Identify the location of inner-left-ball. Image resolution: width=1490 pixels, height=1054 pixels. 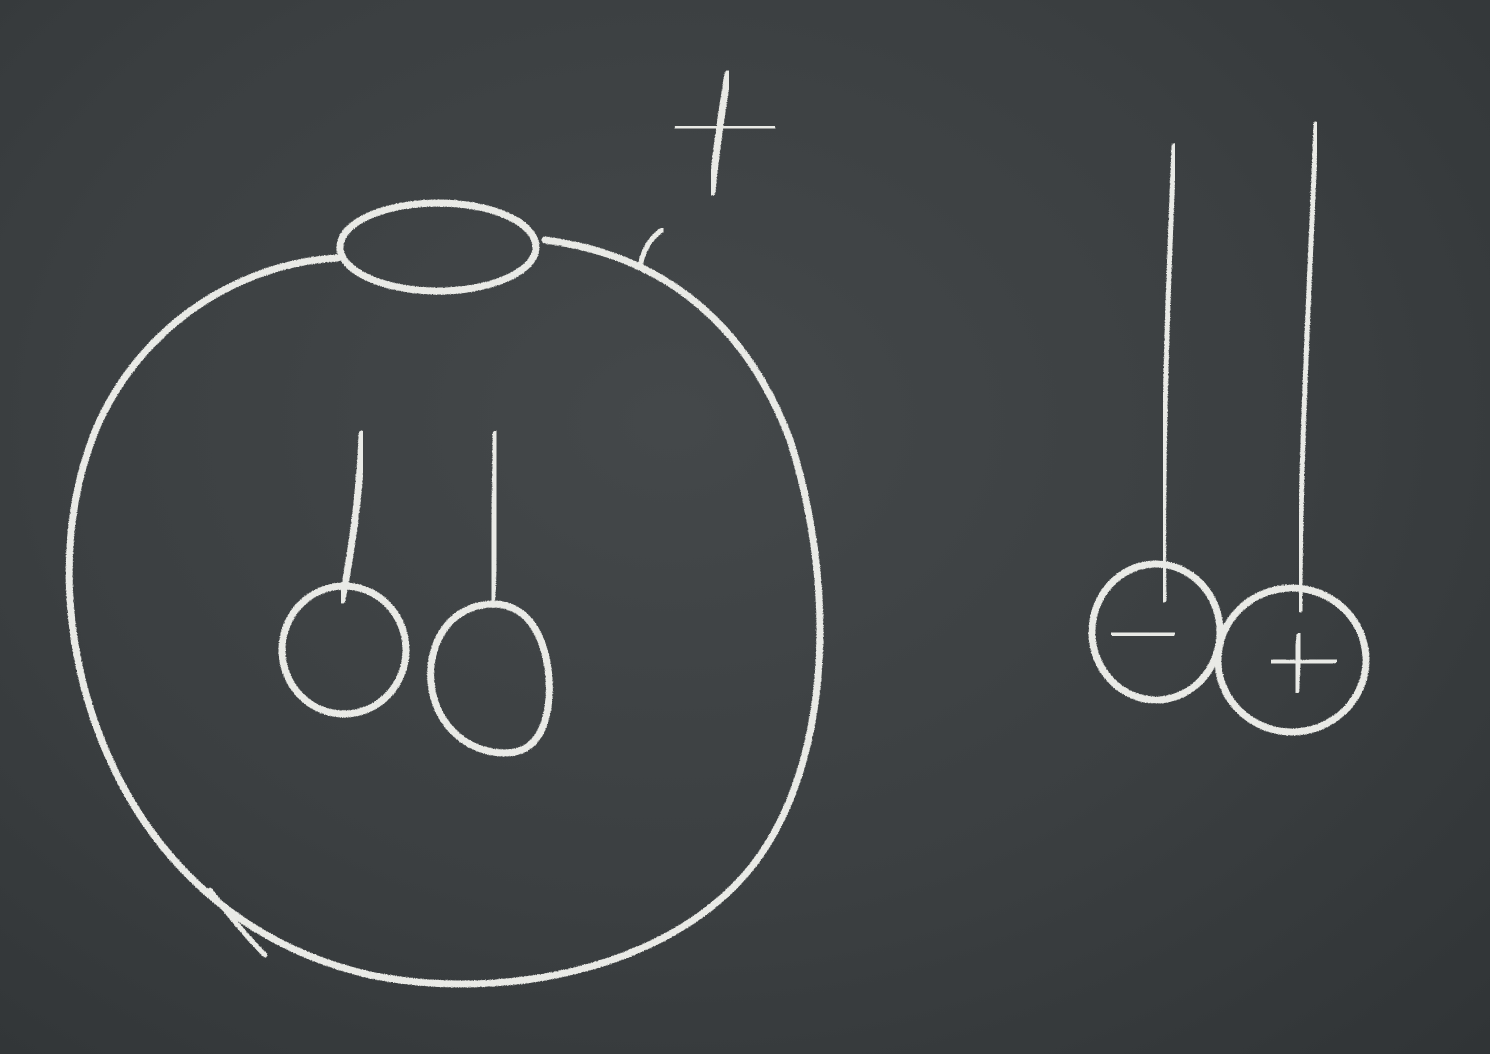
(344, 650).